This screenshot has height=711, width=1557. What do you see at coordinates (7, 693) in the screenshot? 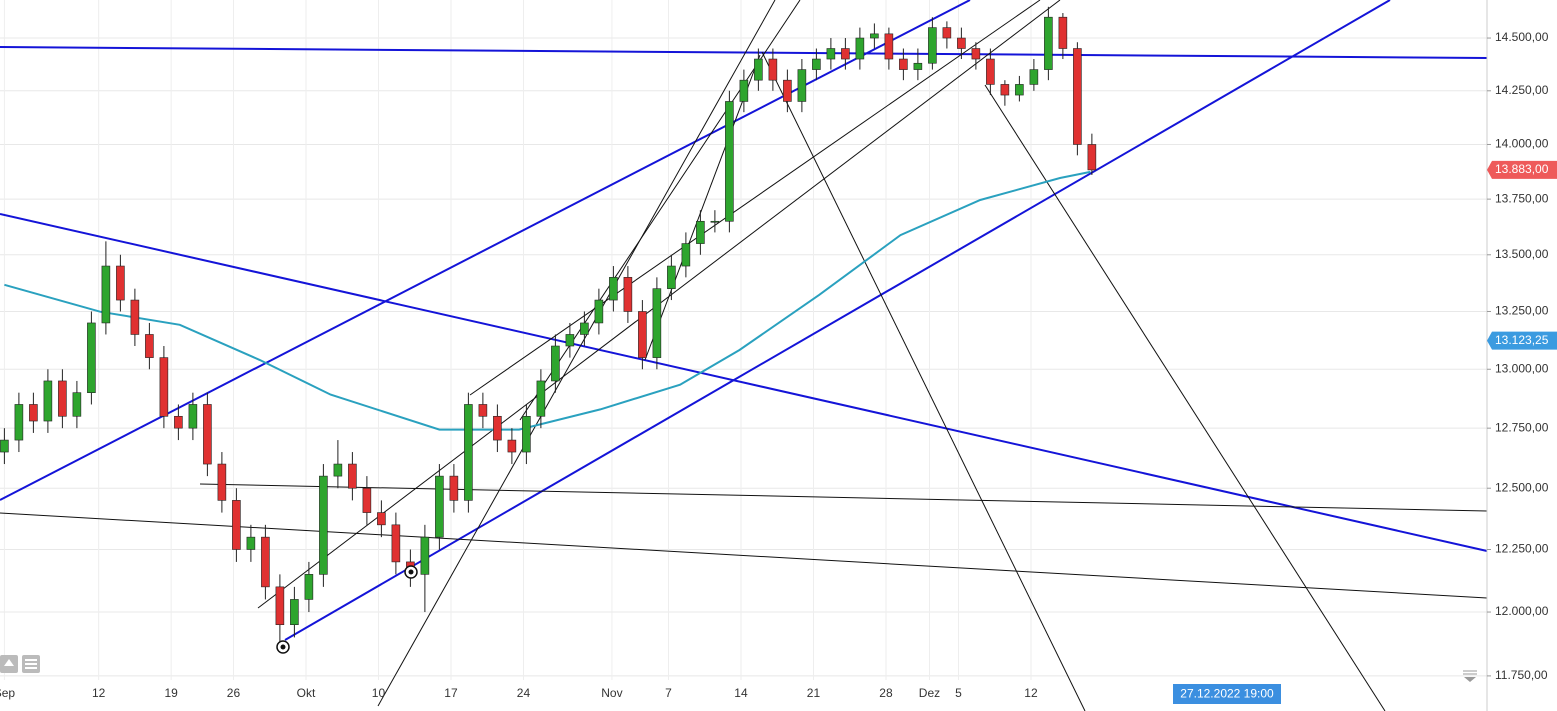
I see `x-tick-label: Sep` at bounding box center [7, 693].